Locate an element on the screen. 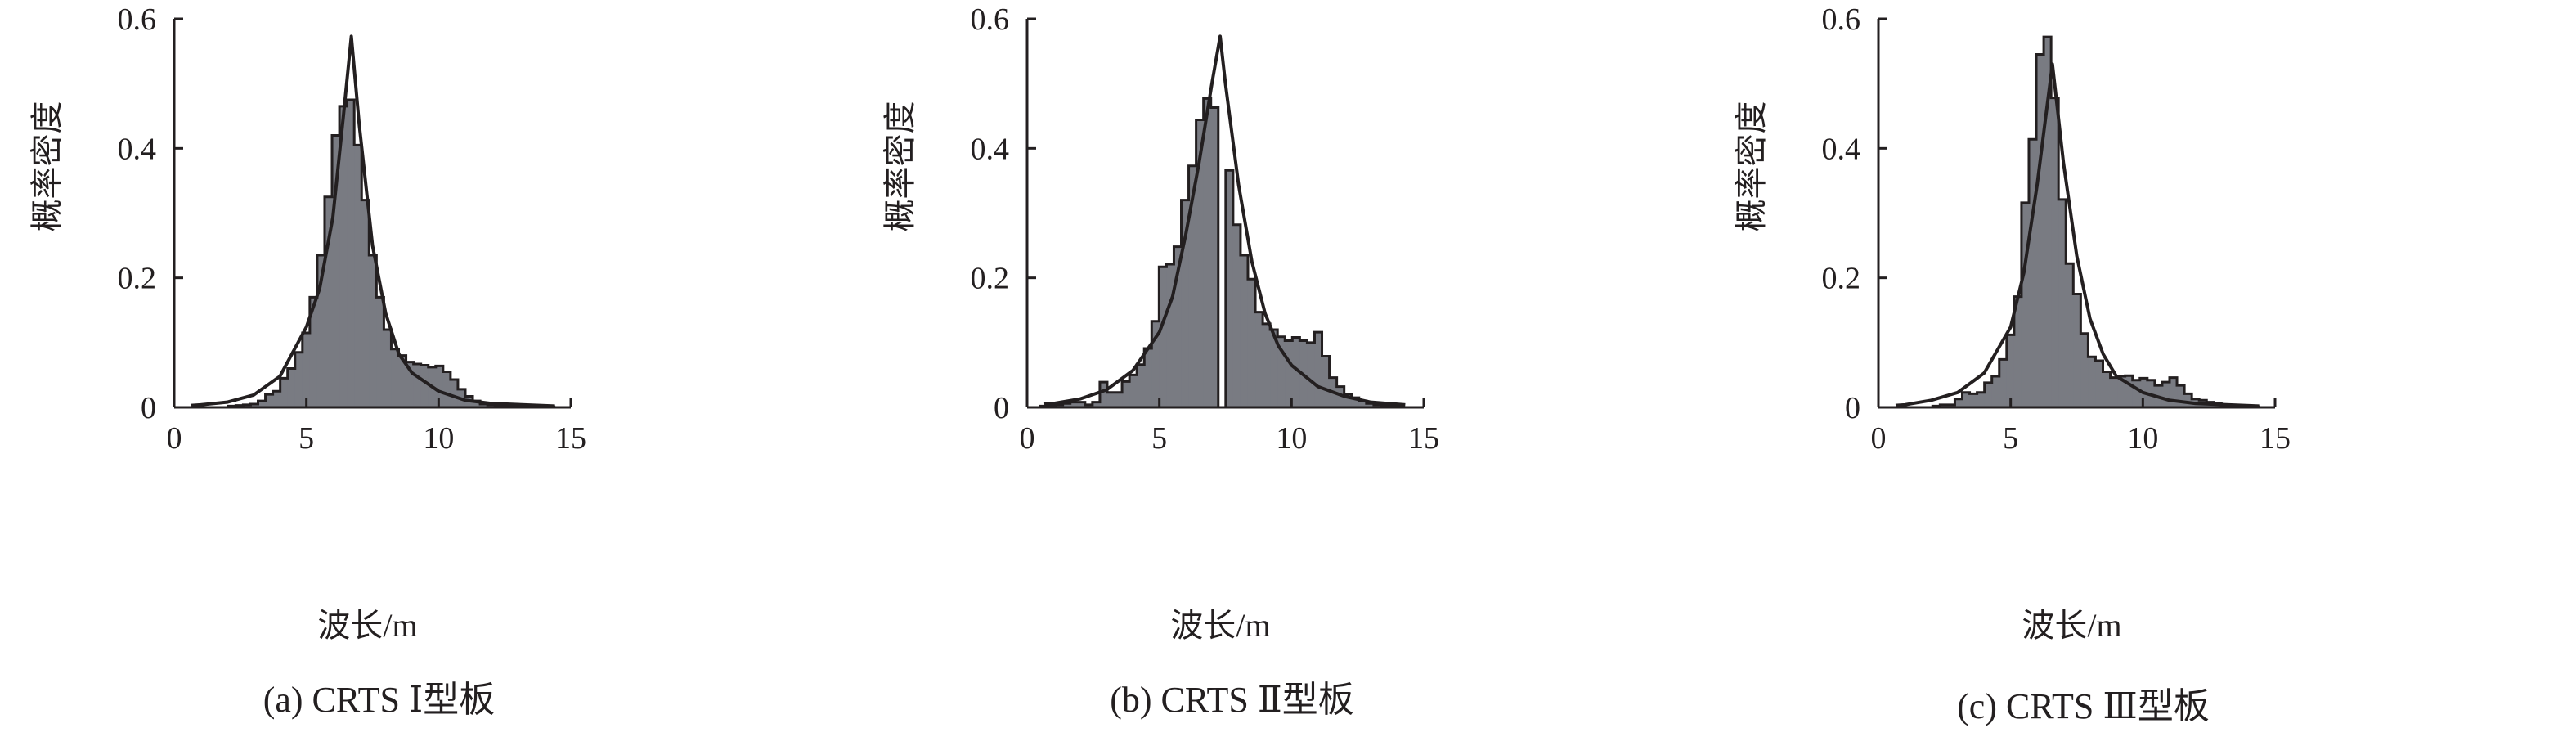 Image resolution: width=2576 pixels, height=746 pixels. x-tick-label: 10 is located at coordinates (438, 438).